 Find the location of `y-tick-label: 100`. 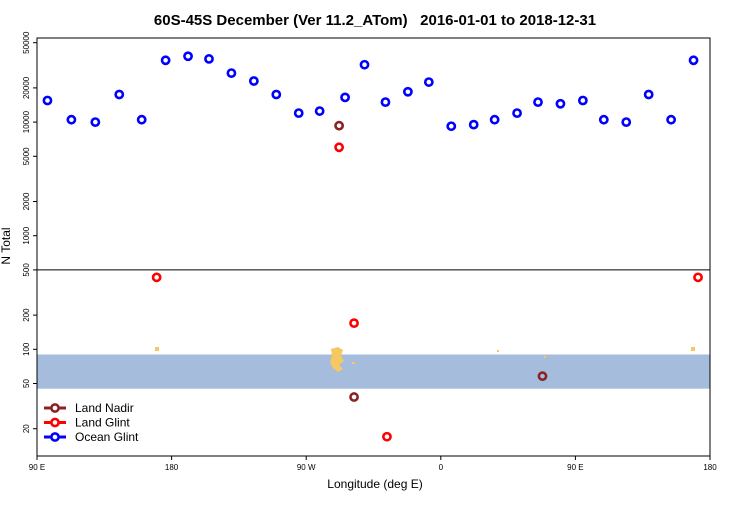

y-tick-label: 100 is located at coordinates (26, 349).